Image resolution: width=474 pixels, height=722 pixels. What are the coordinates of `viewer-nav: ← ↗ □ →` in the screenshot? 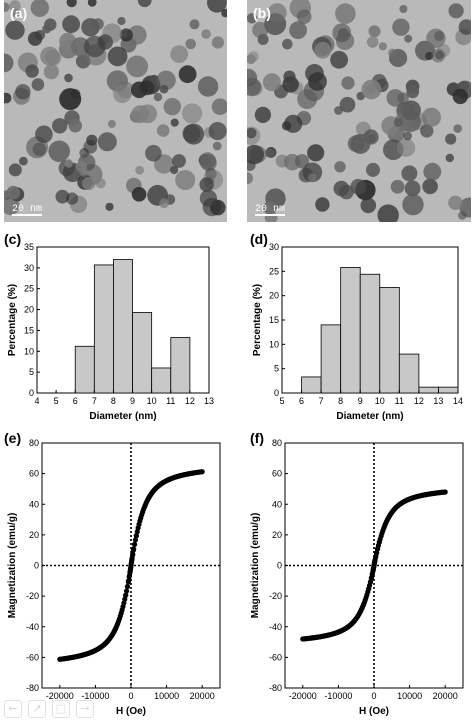 It's located at (49, 709).